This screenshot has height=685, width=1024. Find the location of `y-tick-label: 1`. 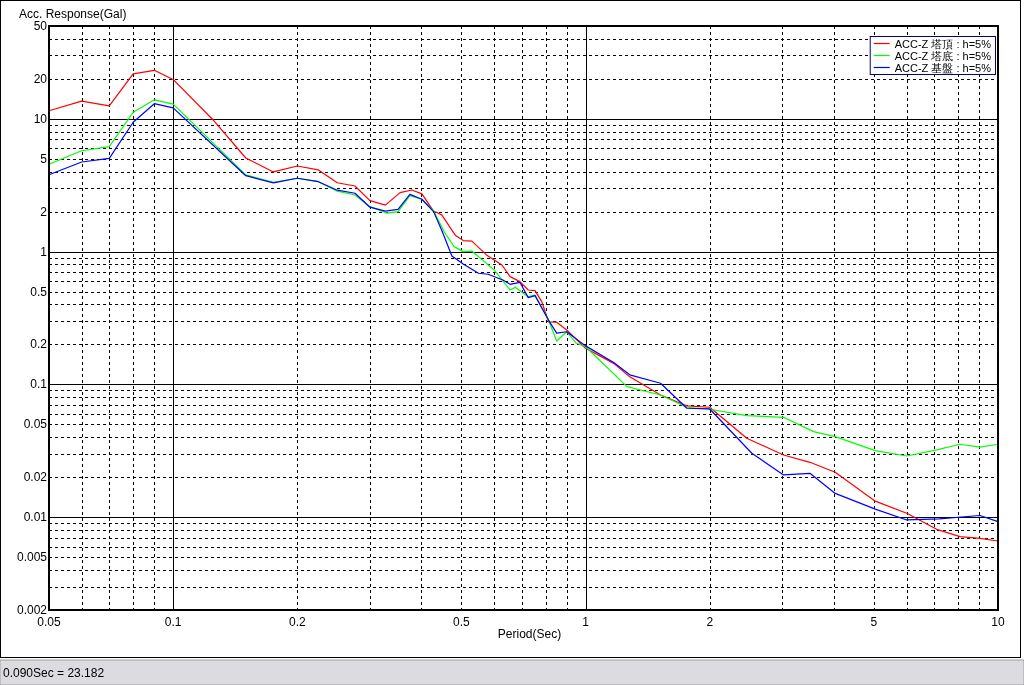

y-tick-label: 1 is located at coordinates (44, 251).